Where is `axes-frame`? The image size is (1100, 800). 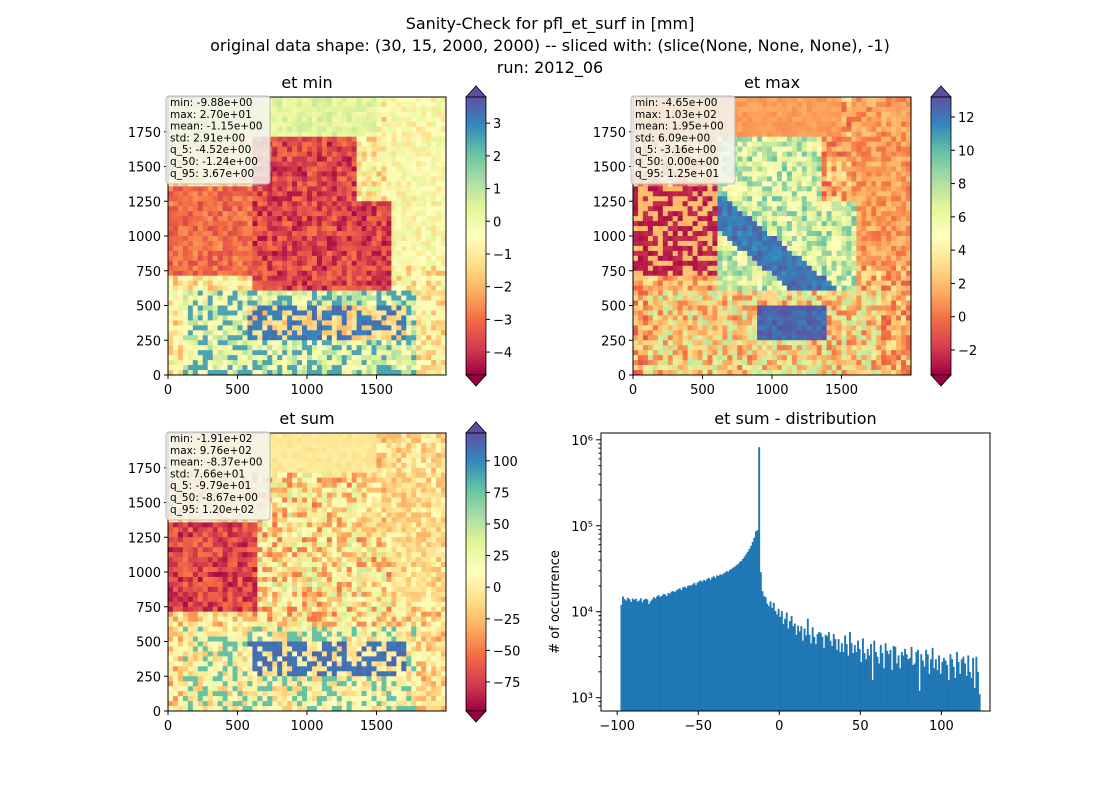
axes-frame is located at coordinates (795, 572).